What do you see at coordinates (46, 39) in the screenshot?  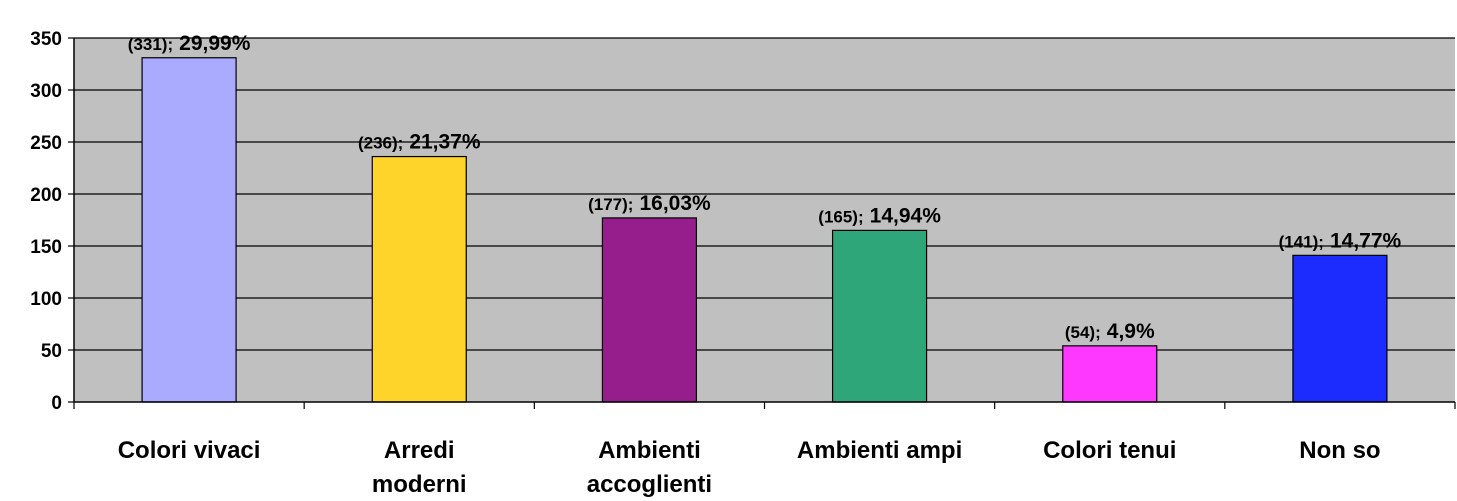 I see `y-tick-label: 350` at bounding box center [46, 39].